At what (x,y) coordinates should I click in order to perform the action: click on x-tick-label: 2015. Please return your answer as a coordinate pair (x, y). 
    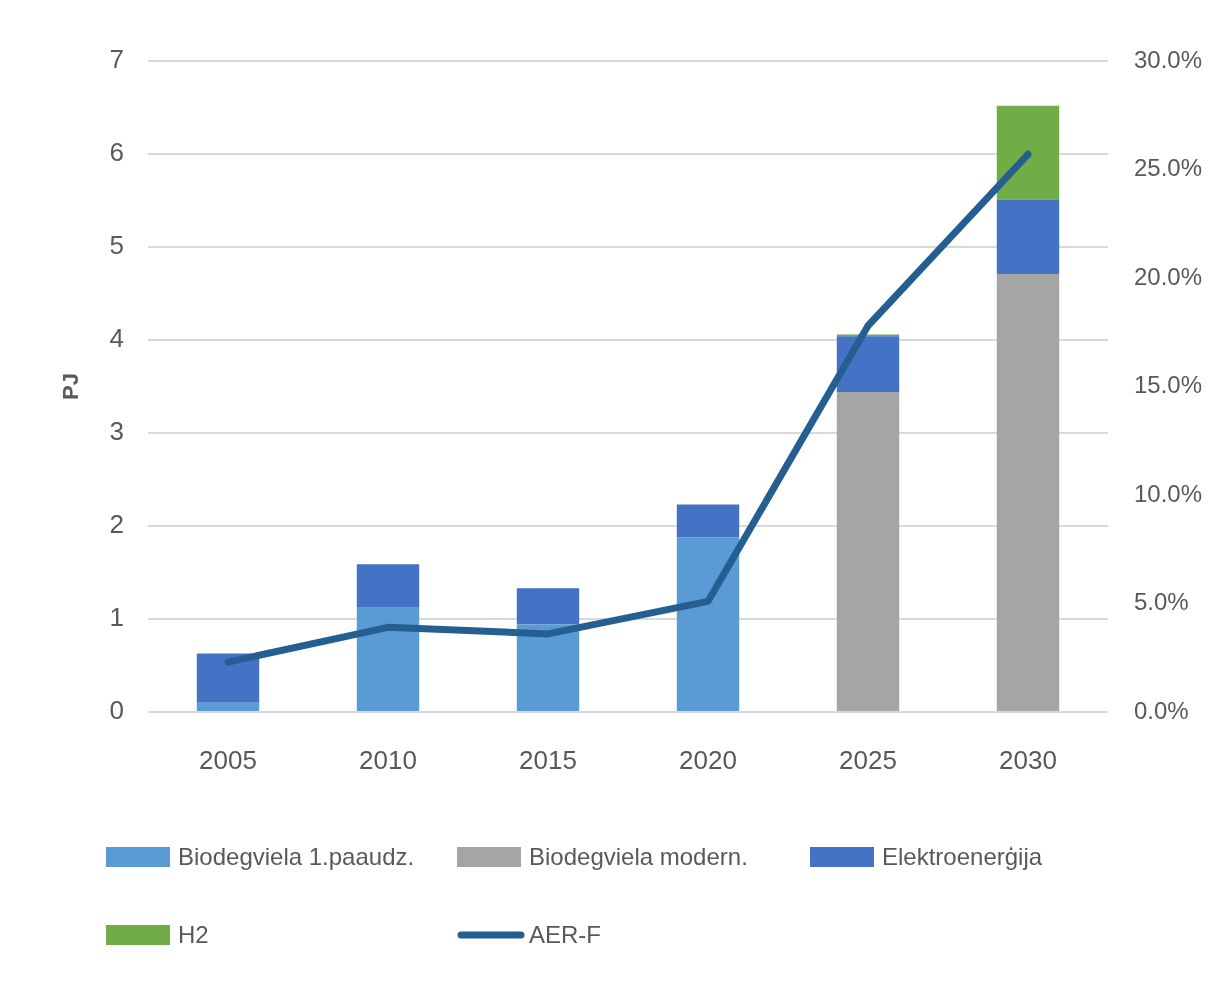
    Looking at the image, I should click on (548, 759).